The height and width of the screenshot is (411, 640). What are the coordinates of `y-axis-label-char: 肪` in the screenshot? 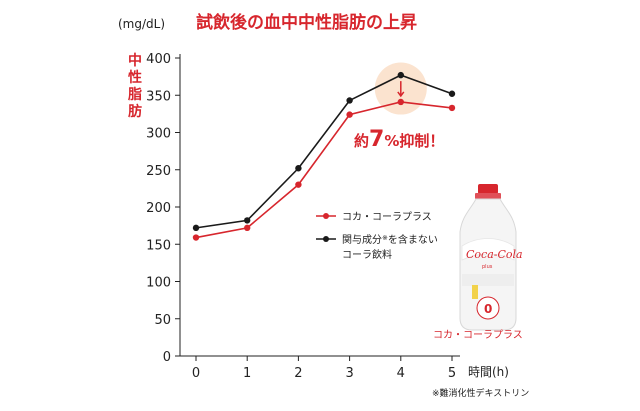 It's located at (135, 111).